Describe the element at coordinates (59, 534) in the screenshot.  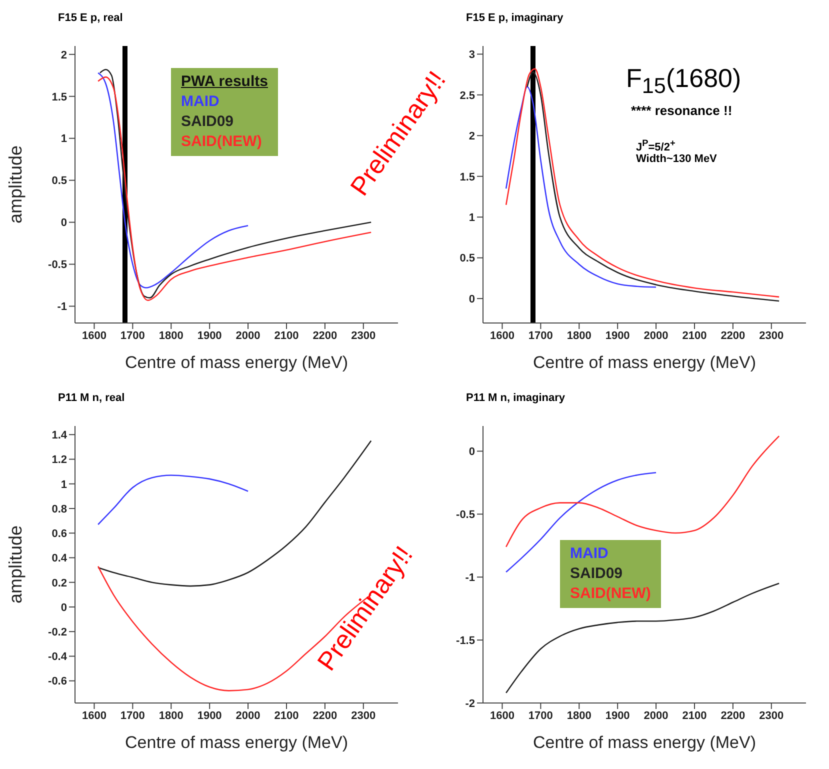
I see `y-tick-label: 0.6` at that location.